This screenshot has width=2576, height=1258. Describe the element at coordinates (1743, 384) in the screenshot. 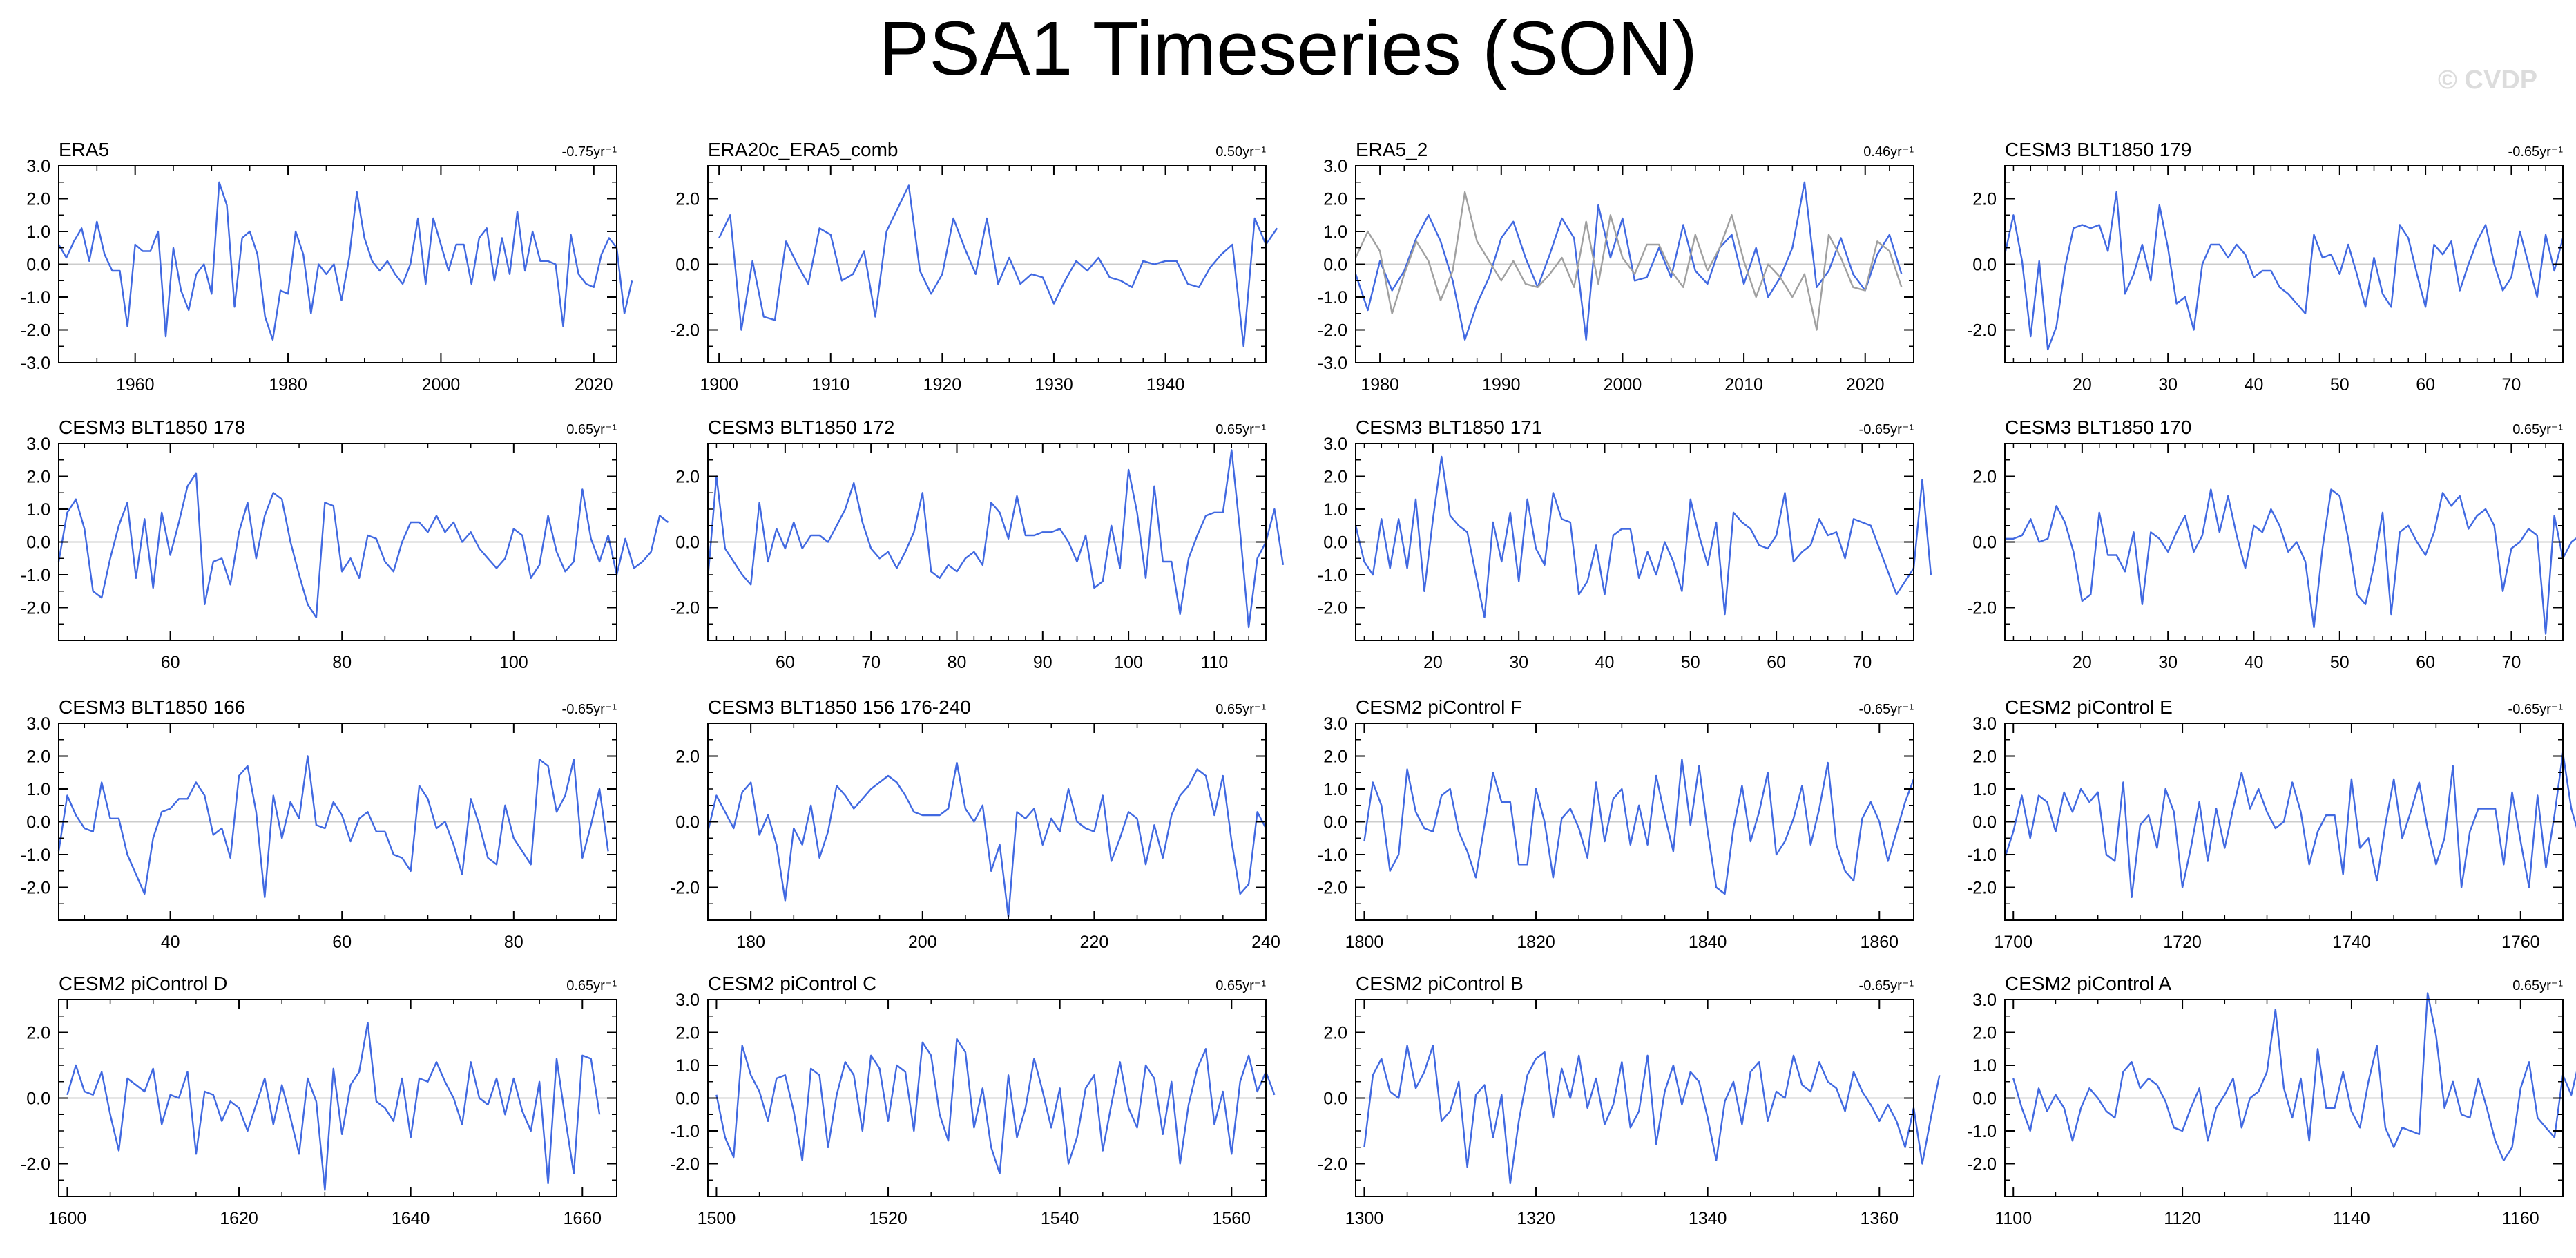

I see `x-tick-label: 2010` at that location.